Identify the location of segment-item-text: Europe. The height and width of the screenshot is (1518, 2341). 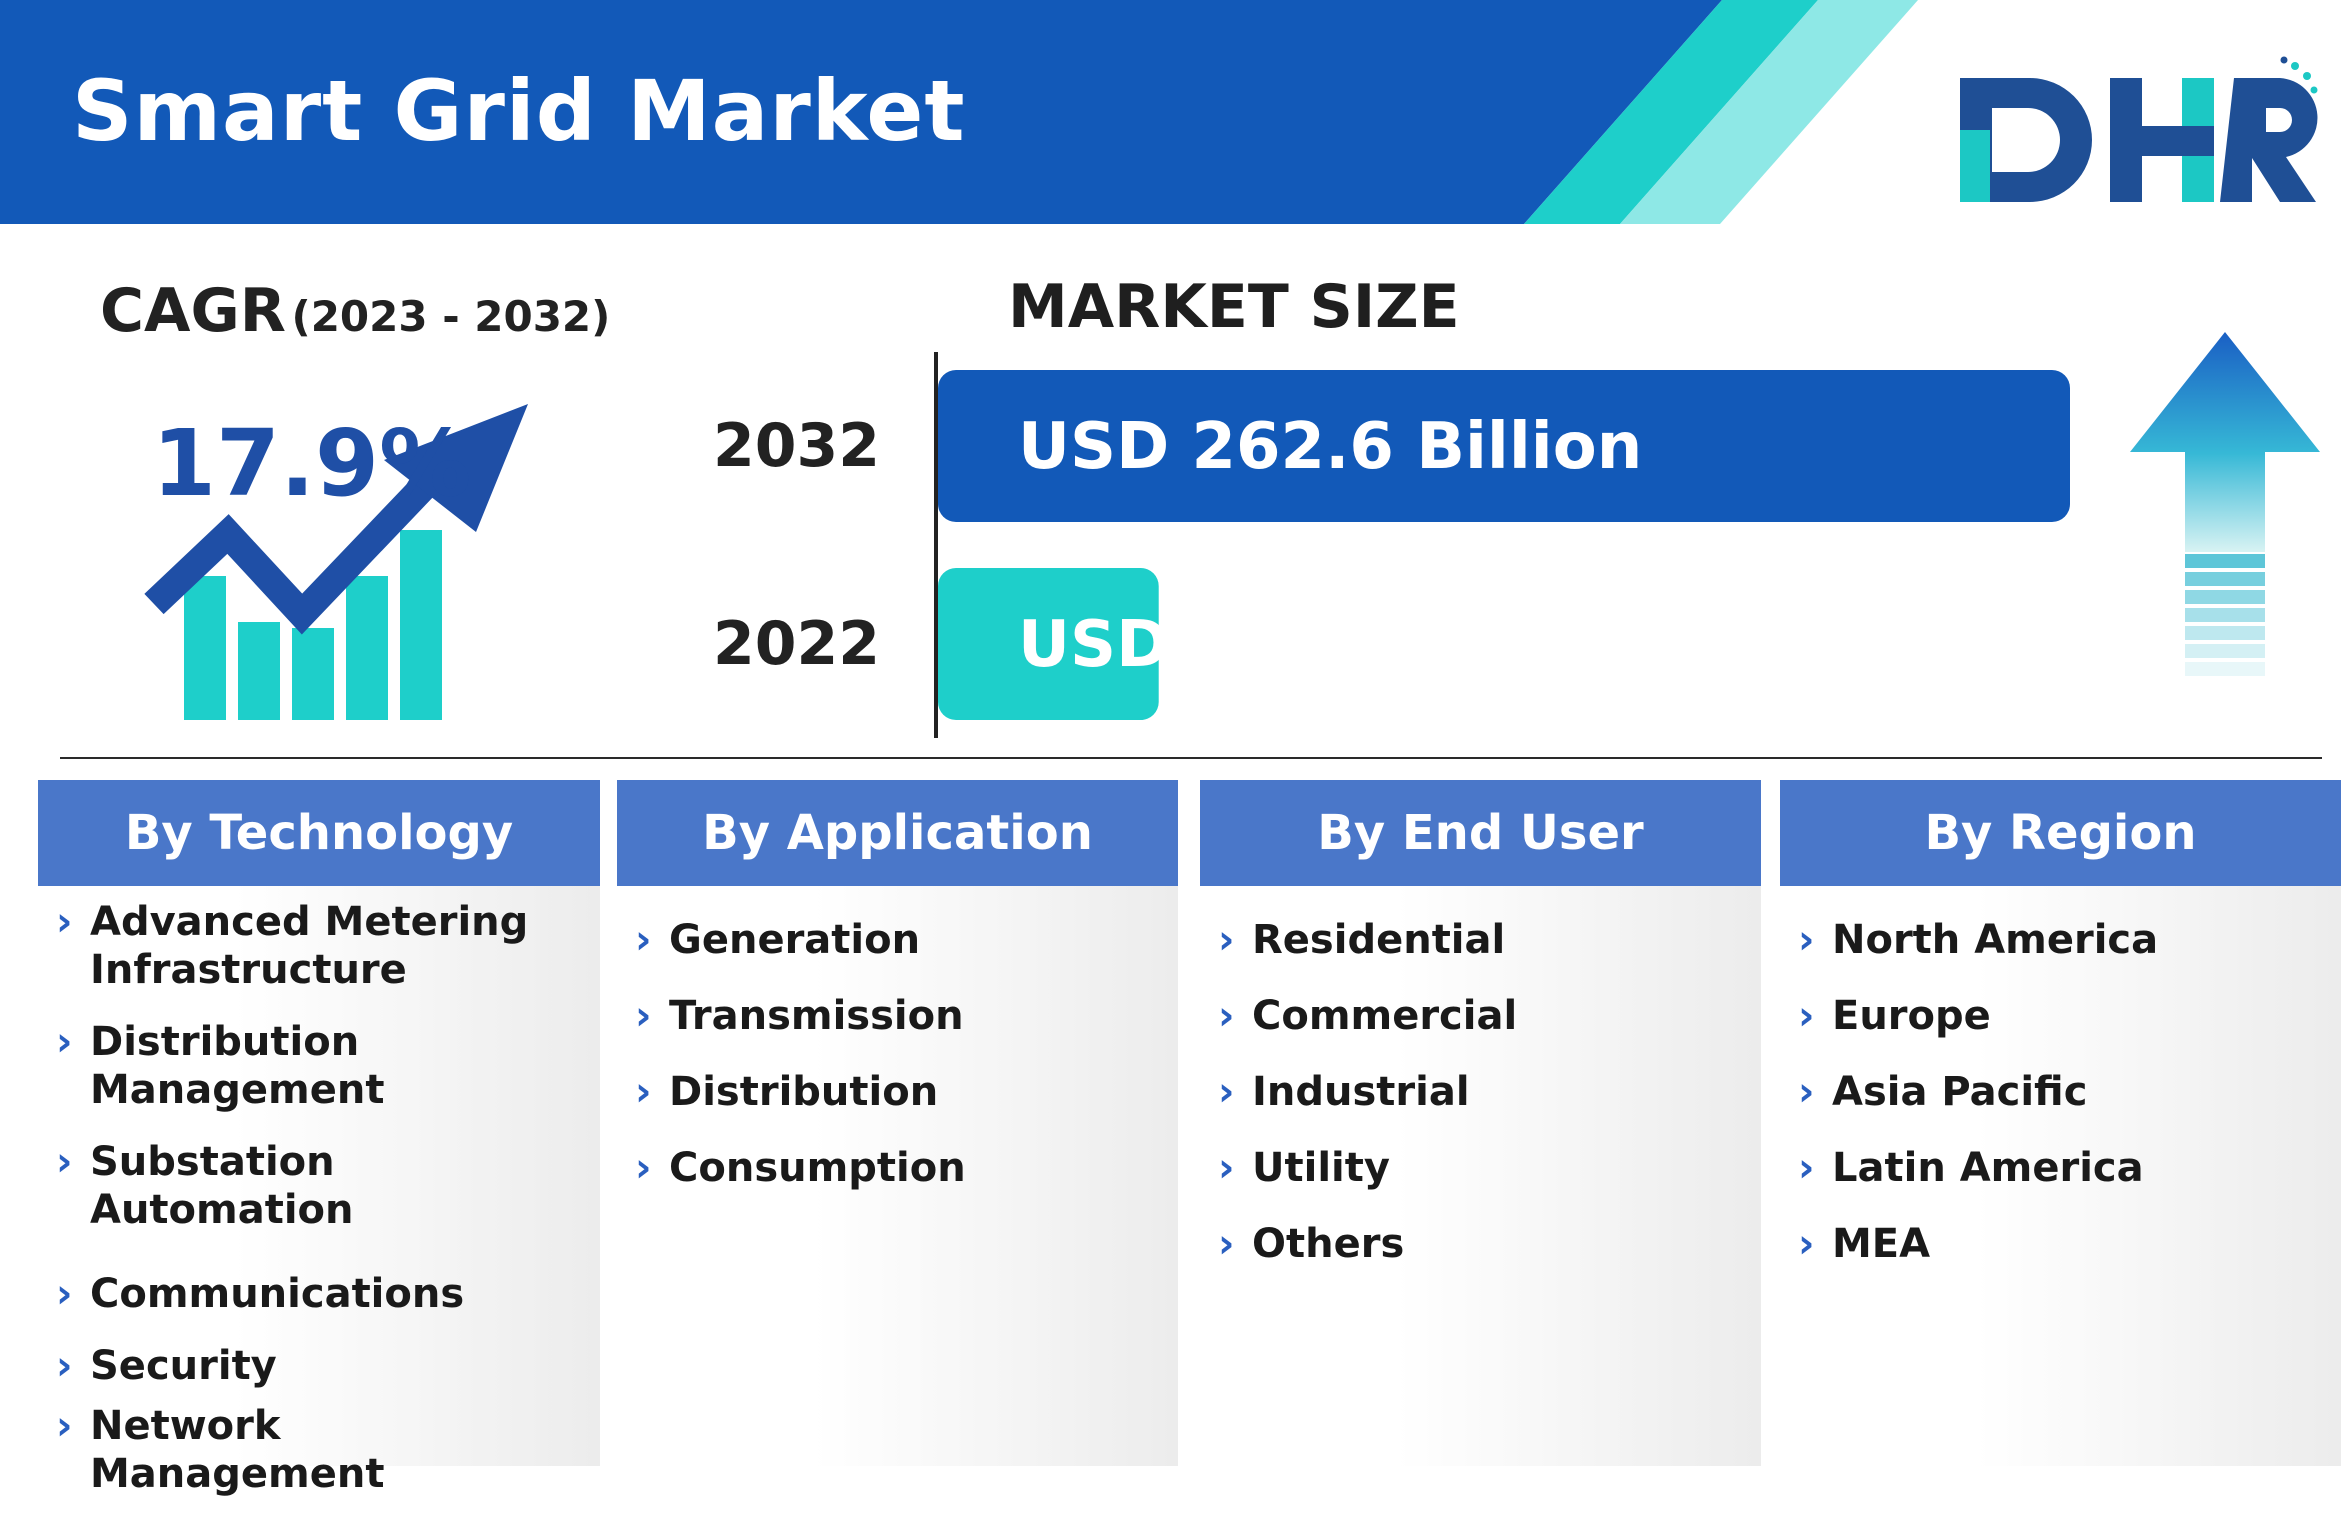
(1911, 1016).